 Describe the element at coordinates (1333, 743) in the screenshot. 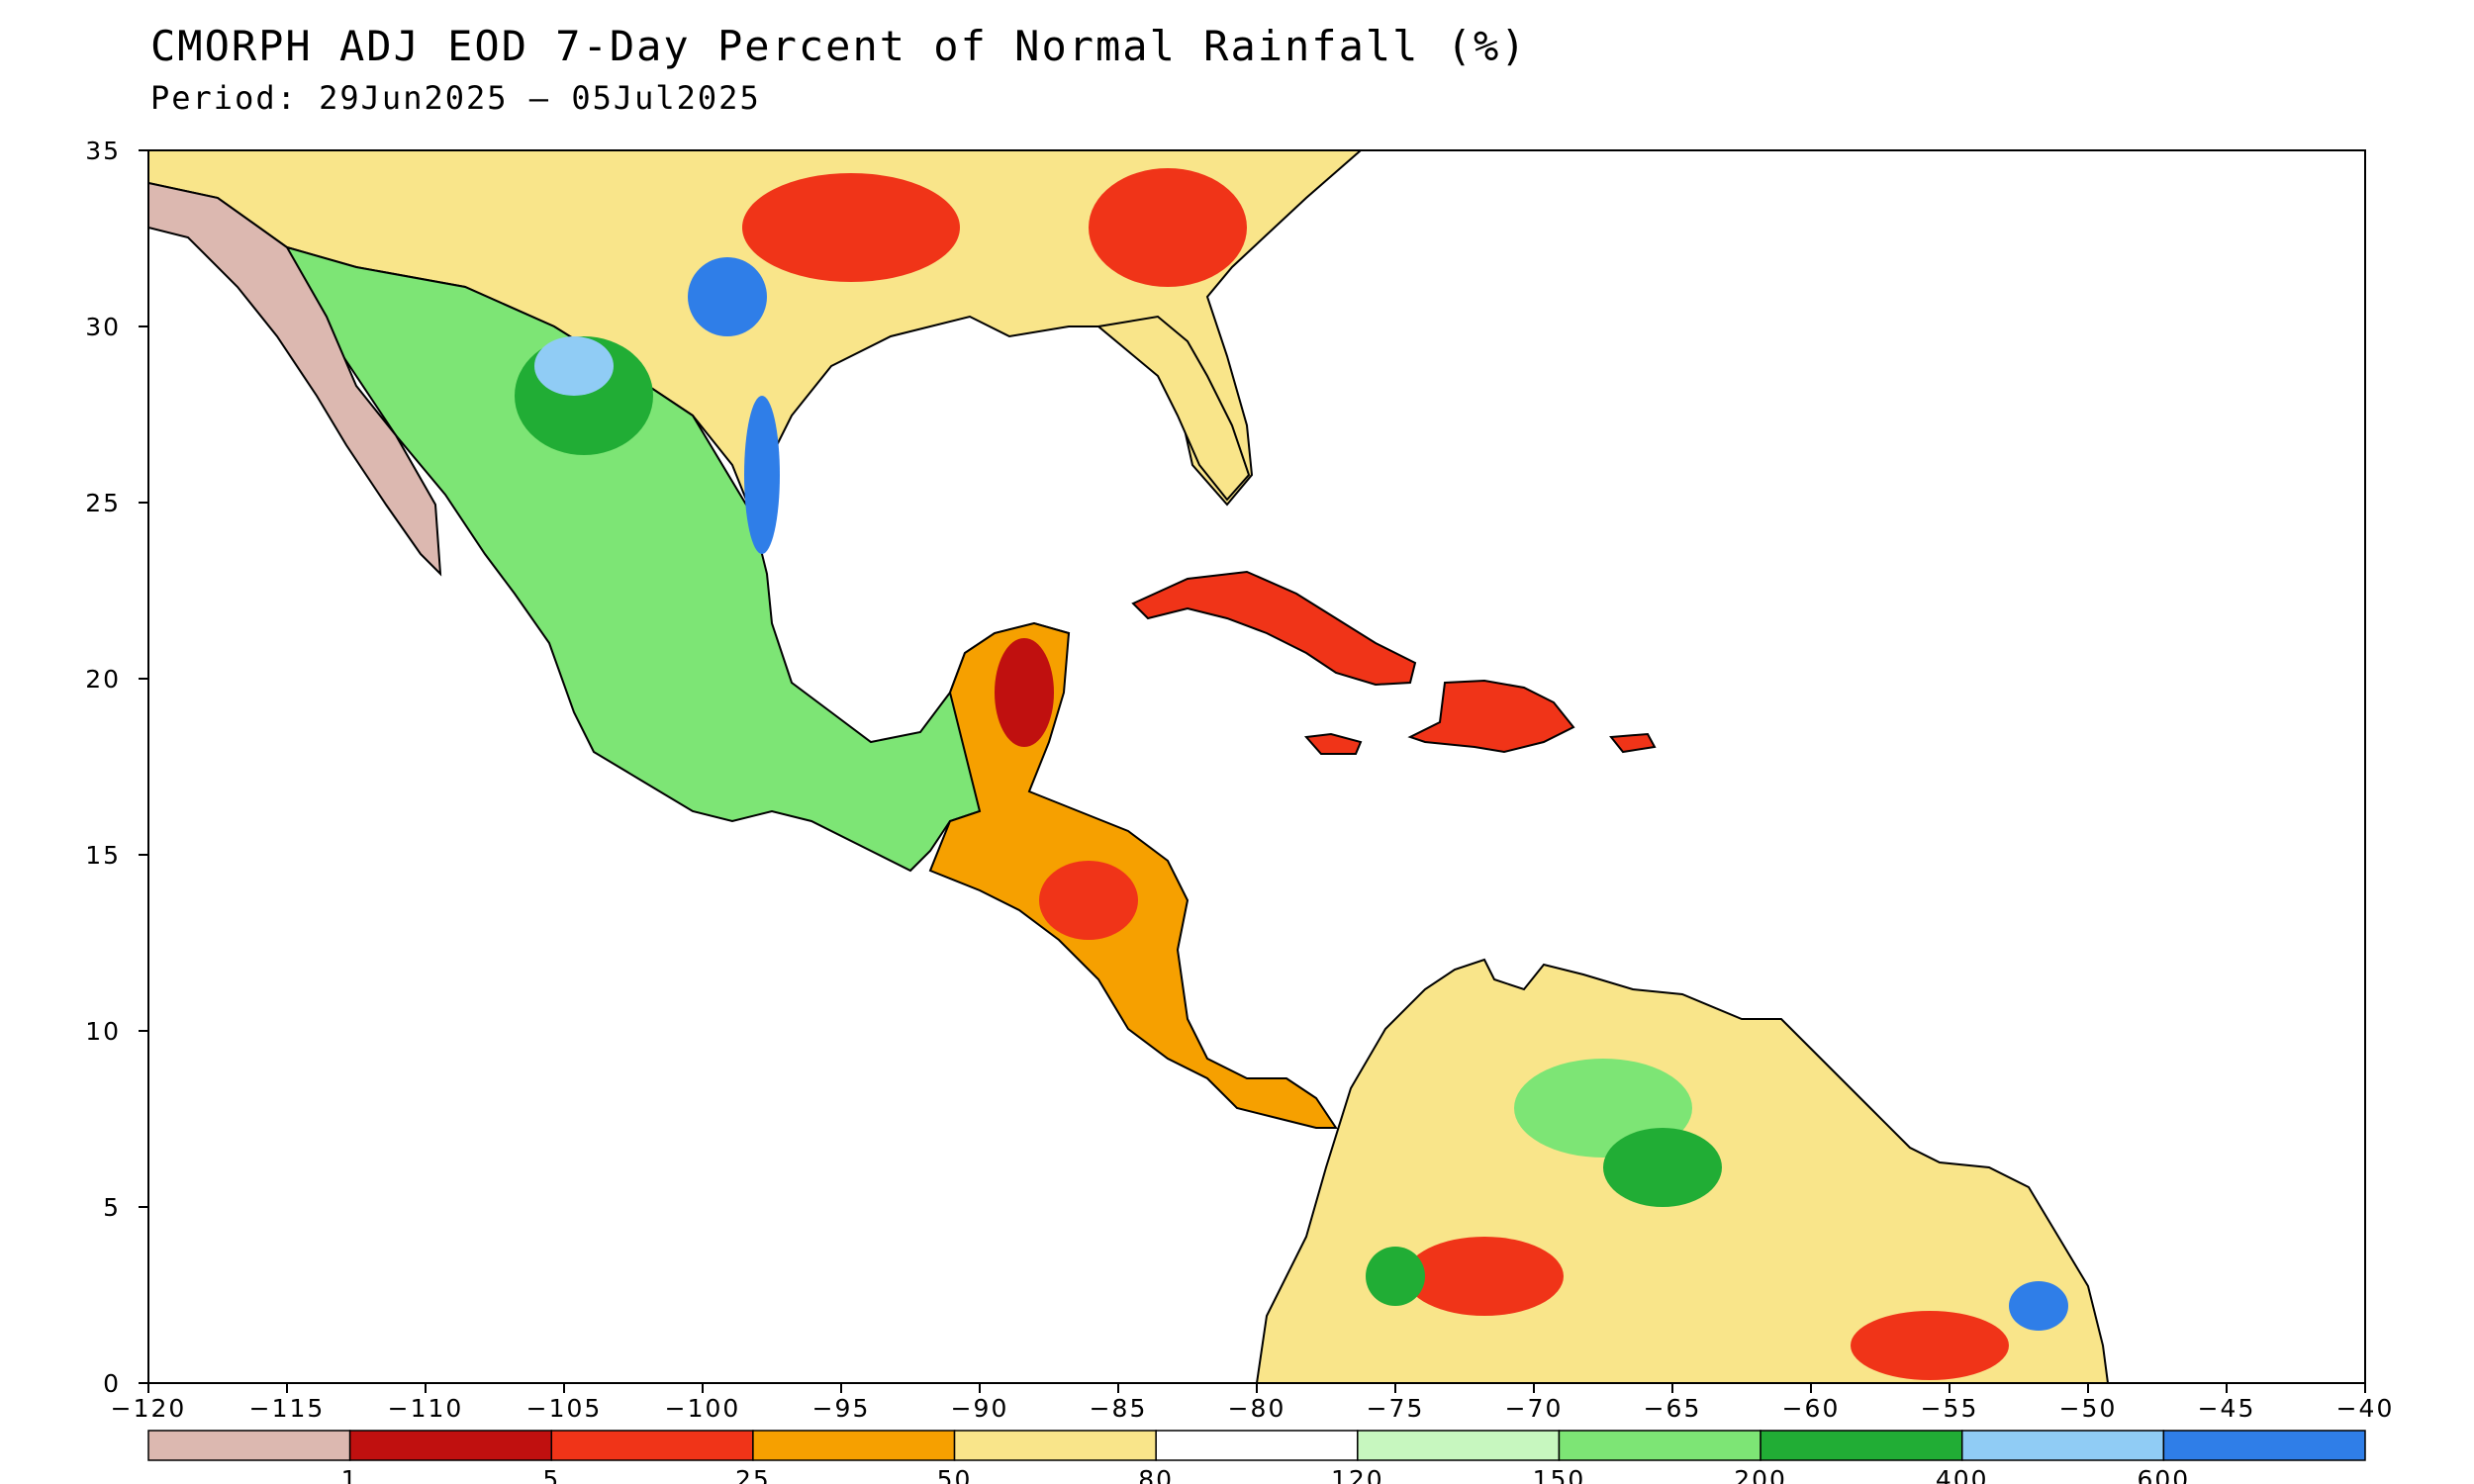

I see `landmass-jamaica` at that location.